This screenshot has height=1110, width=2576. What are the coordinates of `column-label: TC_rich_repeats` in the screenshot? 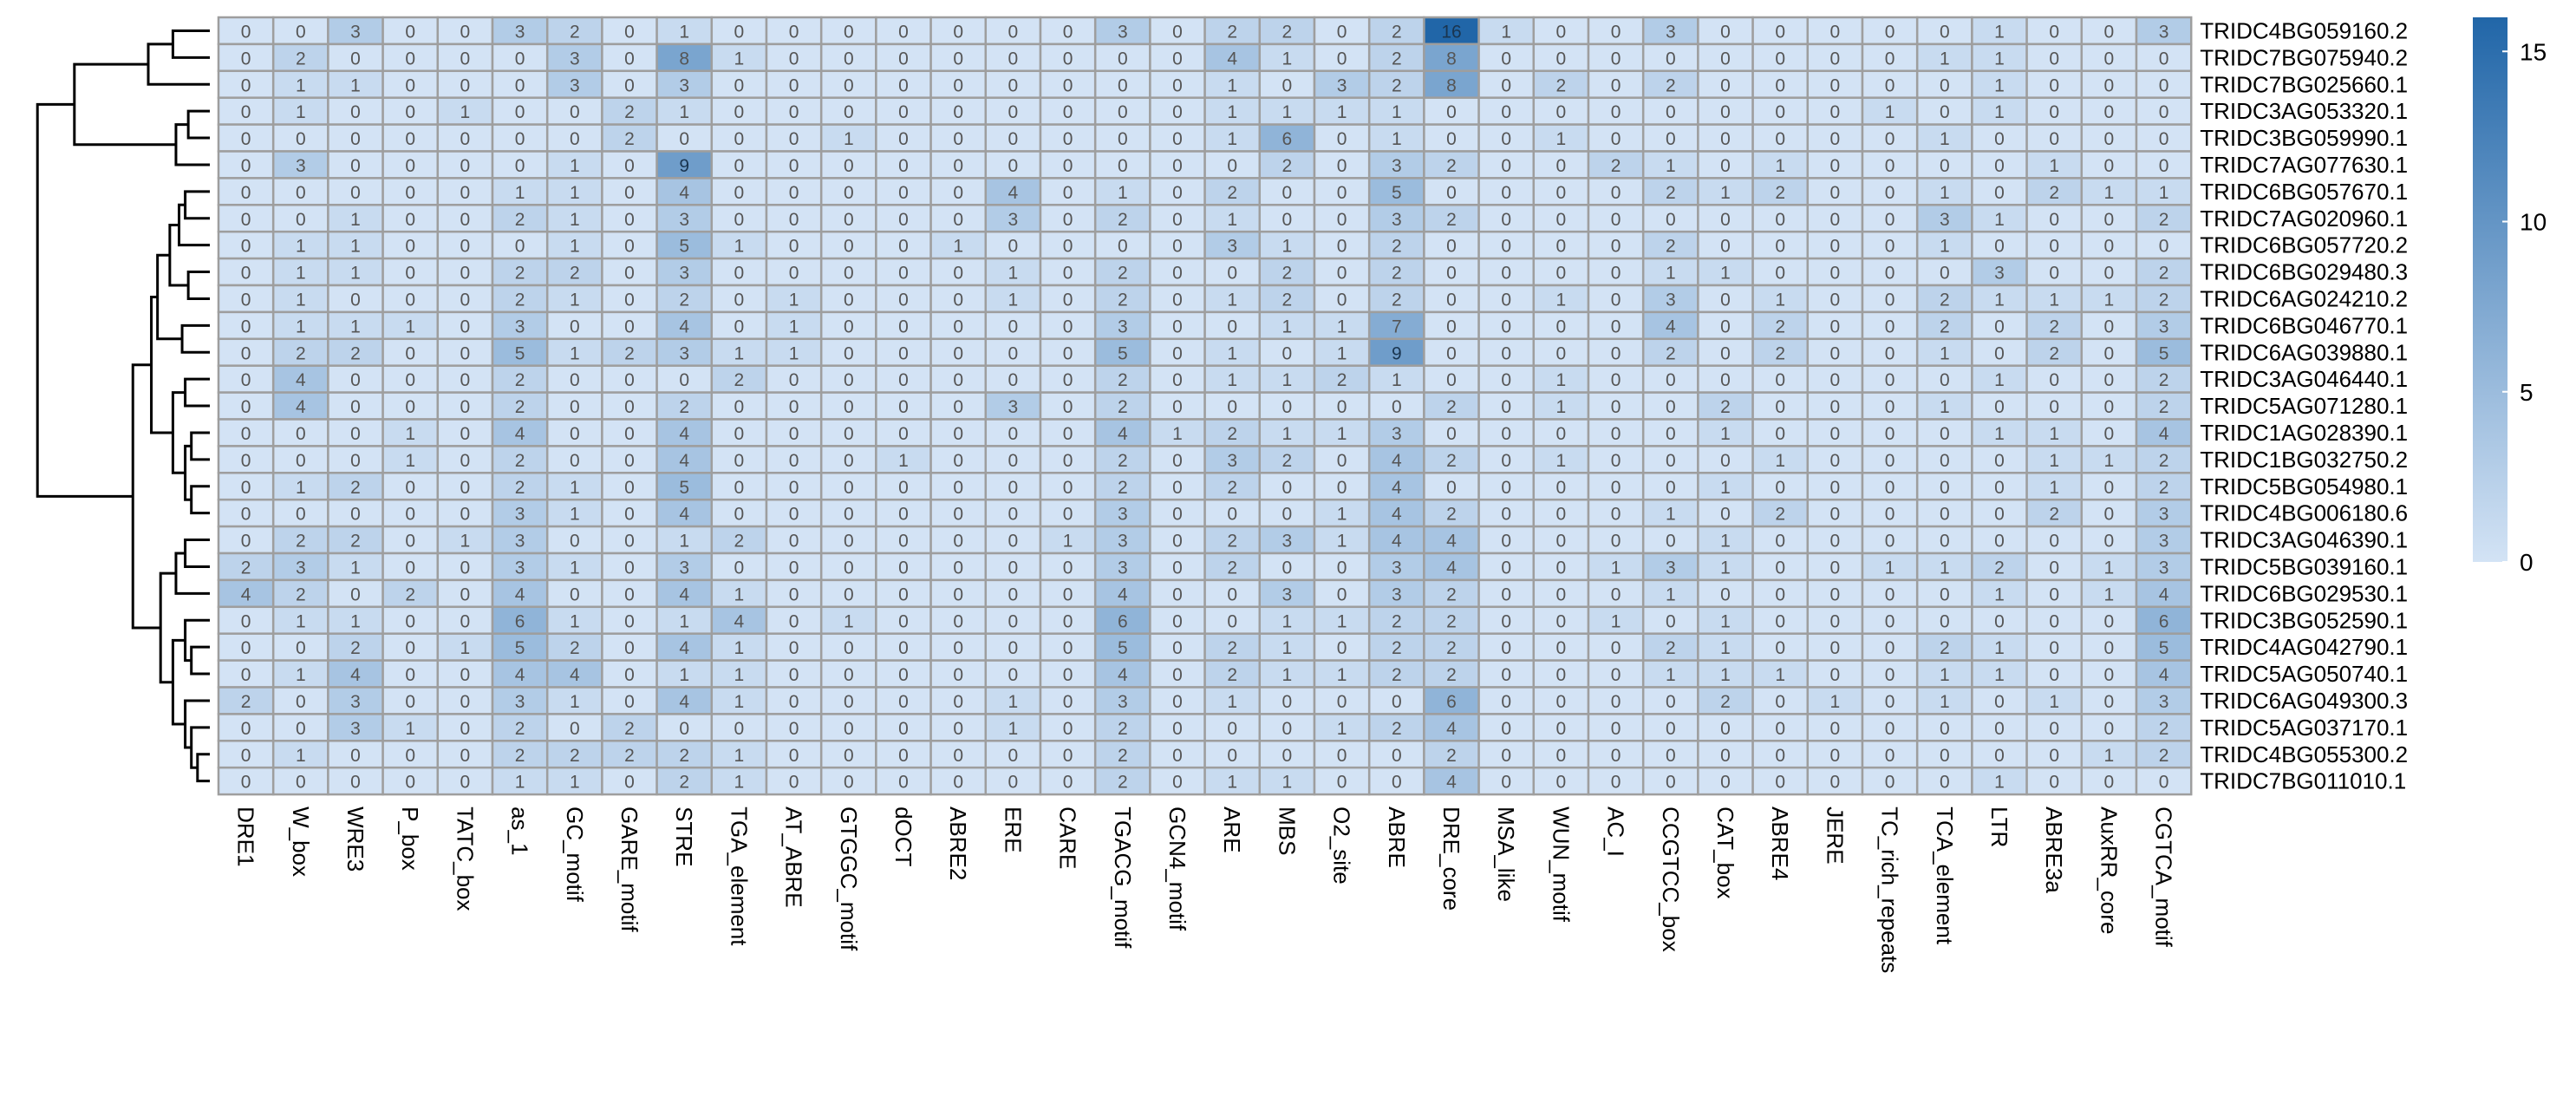 It's located at (1890, 890).